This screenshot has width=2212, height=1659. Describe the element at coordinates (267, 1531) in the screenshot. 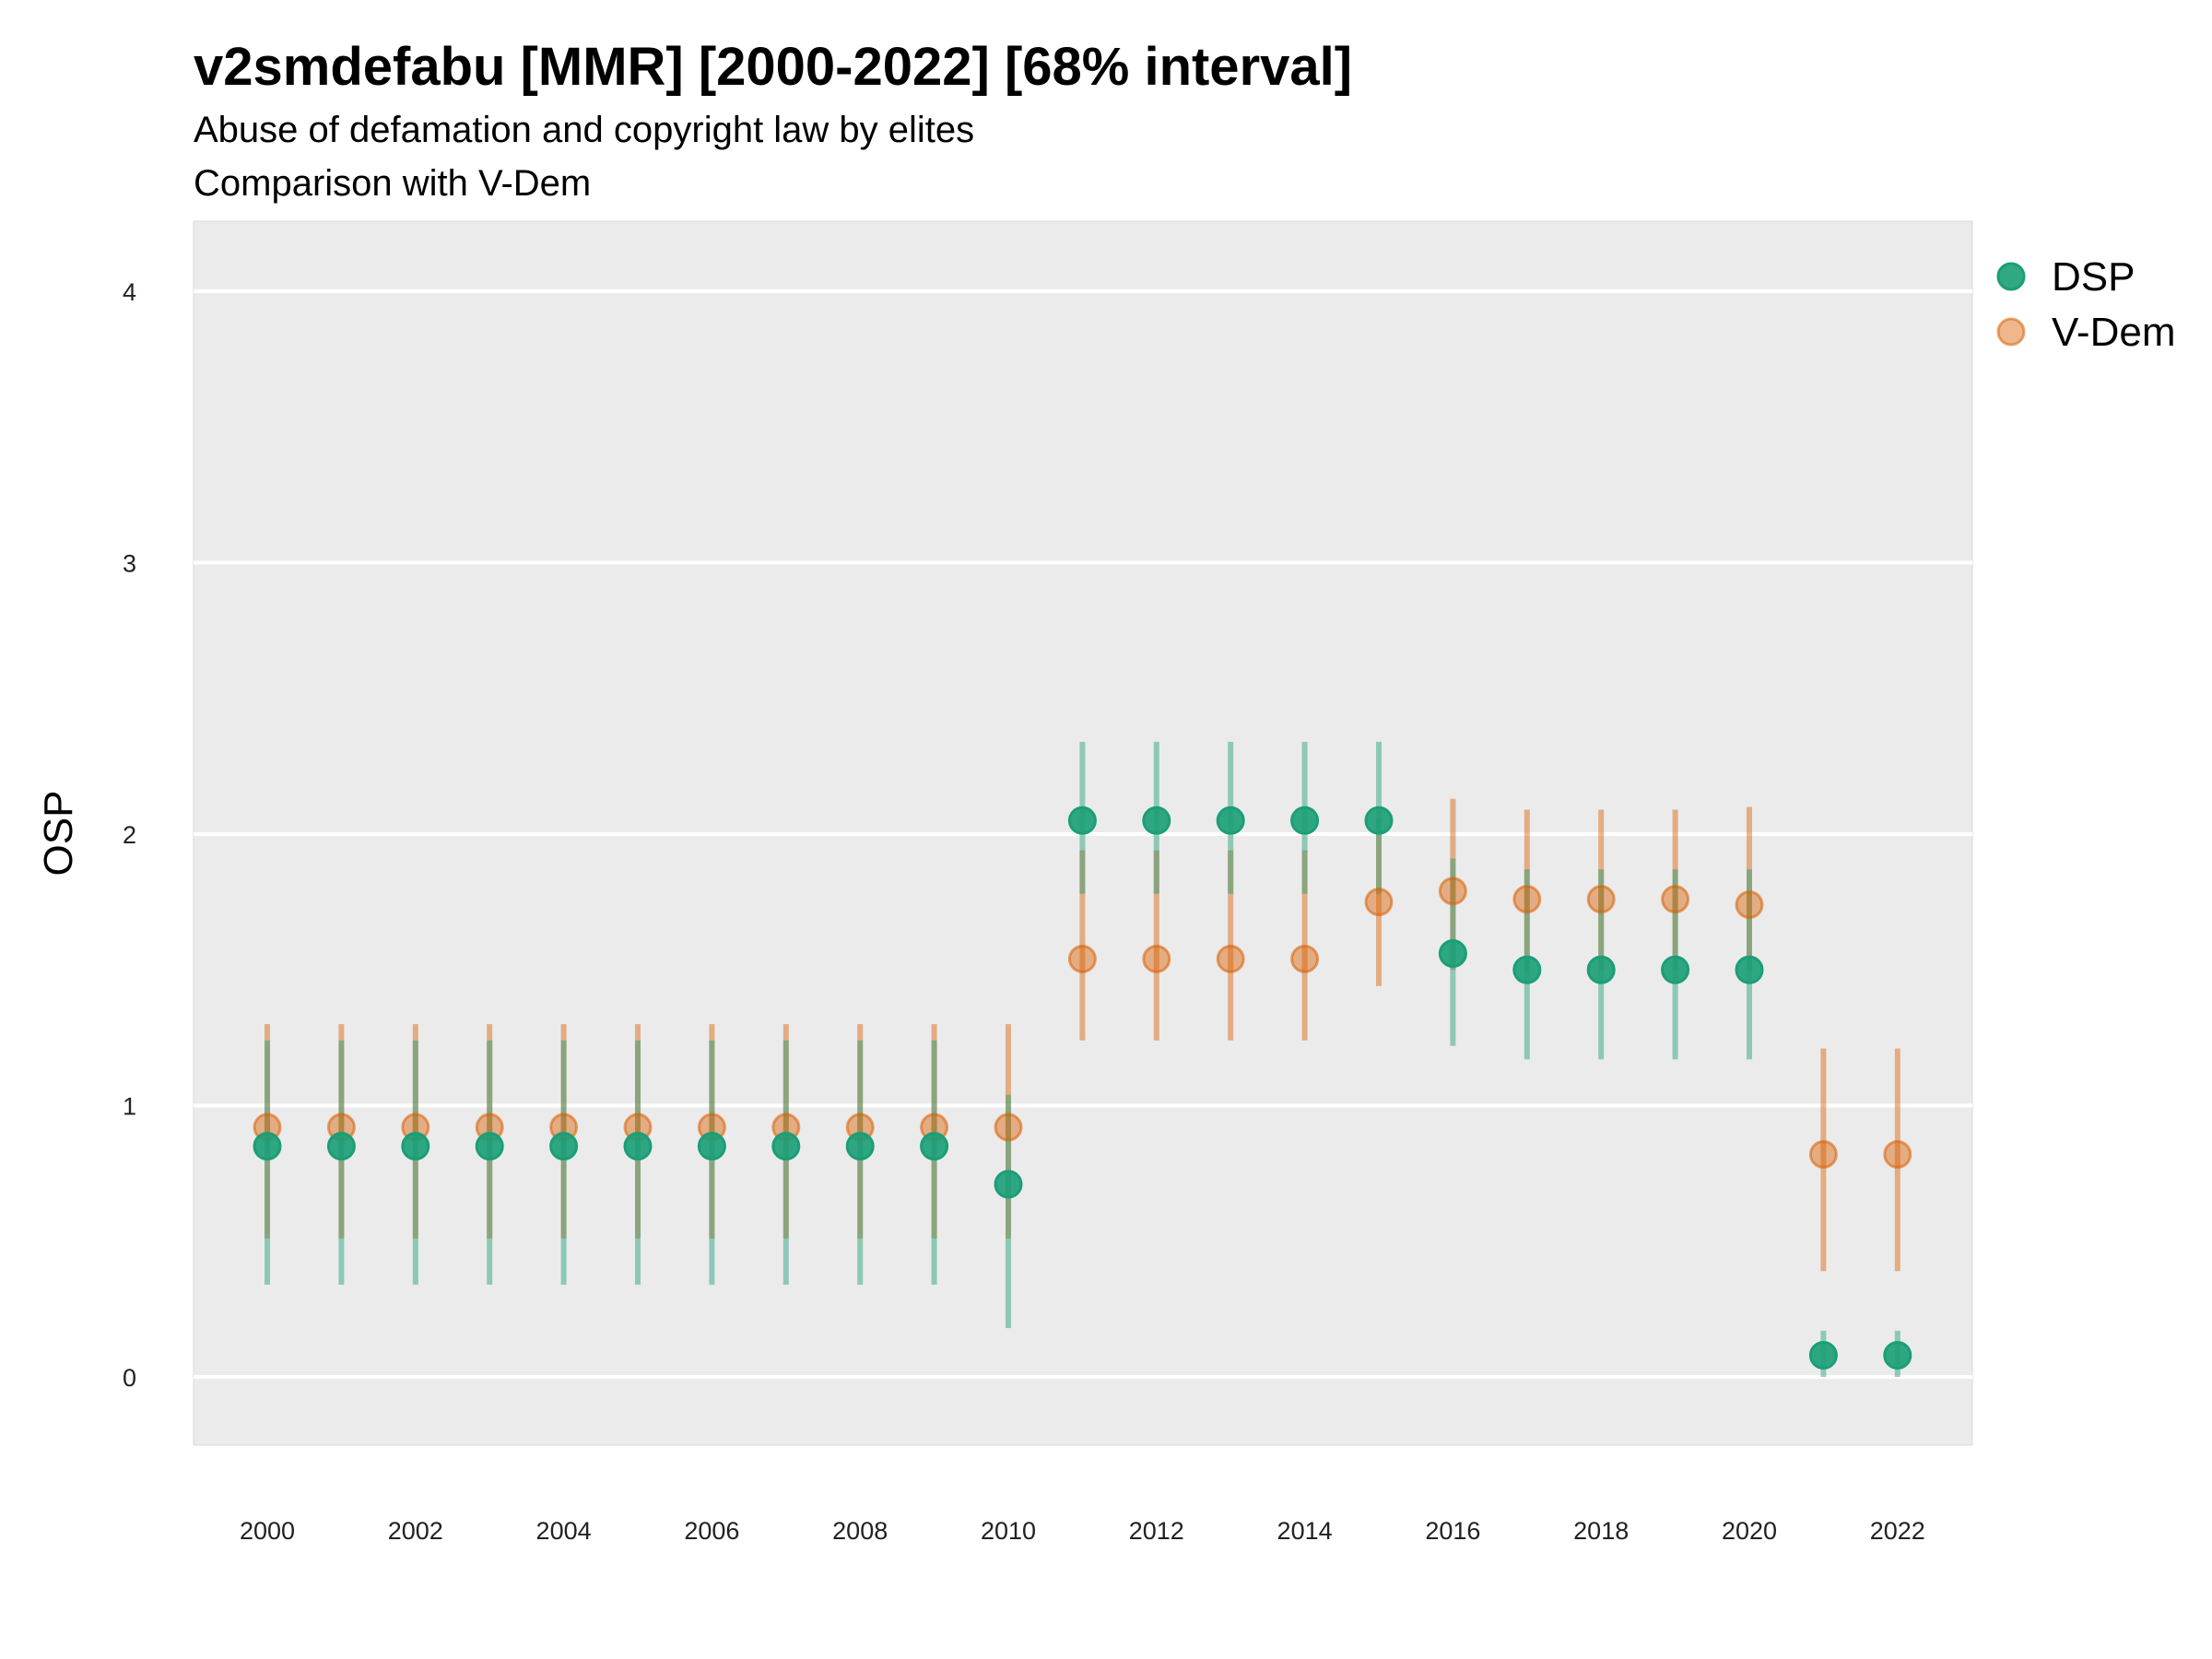

I see `x-tick-label-2000: 2000` at that location.